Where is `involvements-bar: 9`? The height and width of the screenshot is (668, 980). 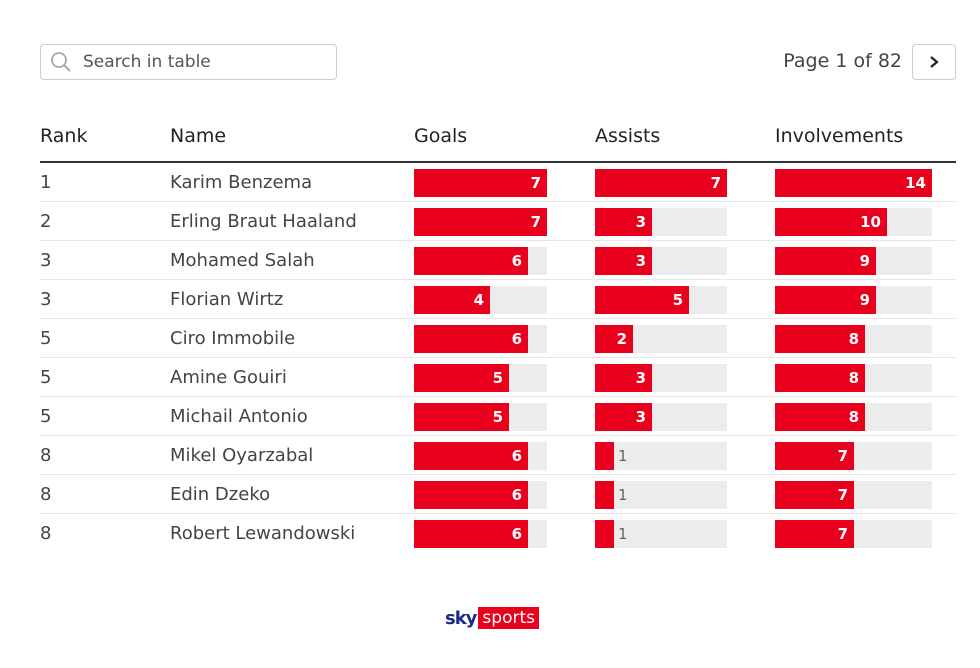 involvements-bar: 9 is located at coordinates (853, 261).